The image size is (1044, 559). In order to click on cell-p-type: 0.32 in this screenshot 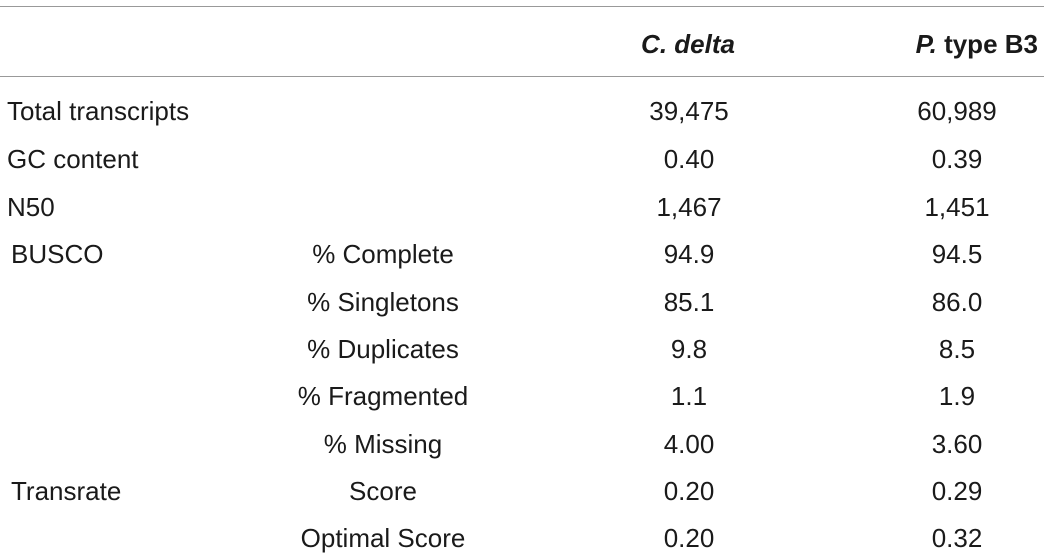, I will do `click(957, 538)`.